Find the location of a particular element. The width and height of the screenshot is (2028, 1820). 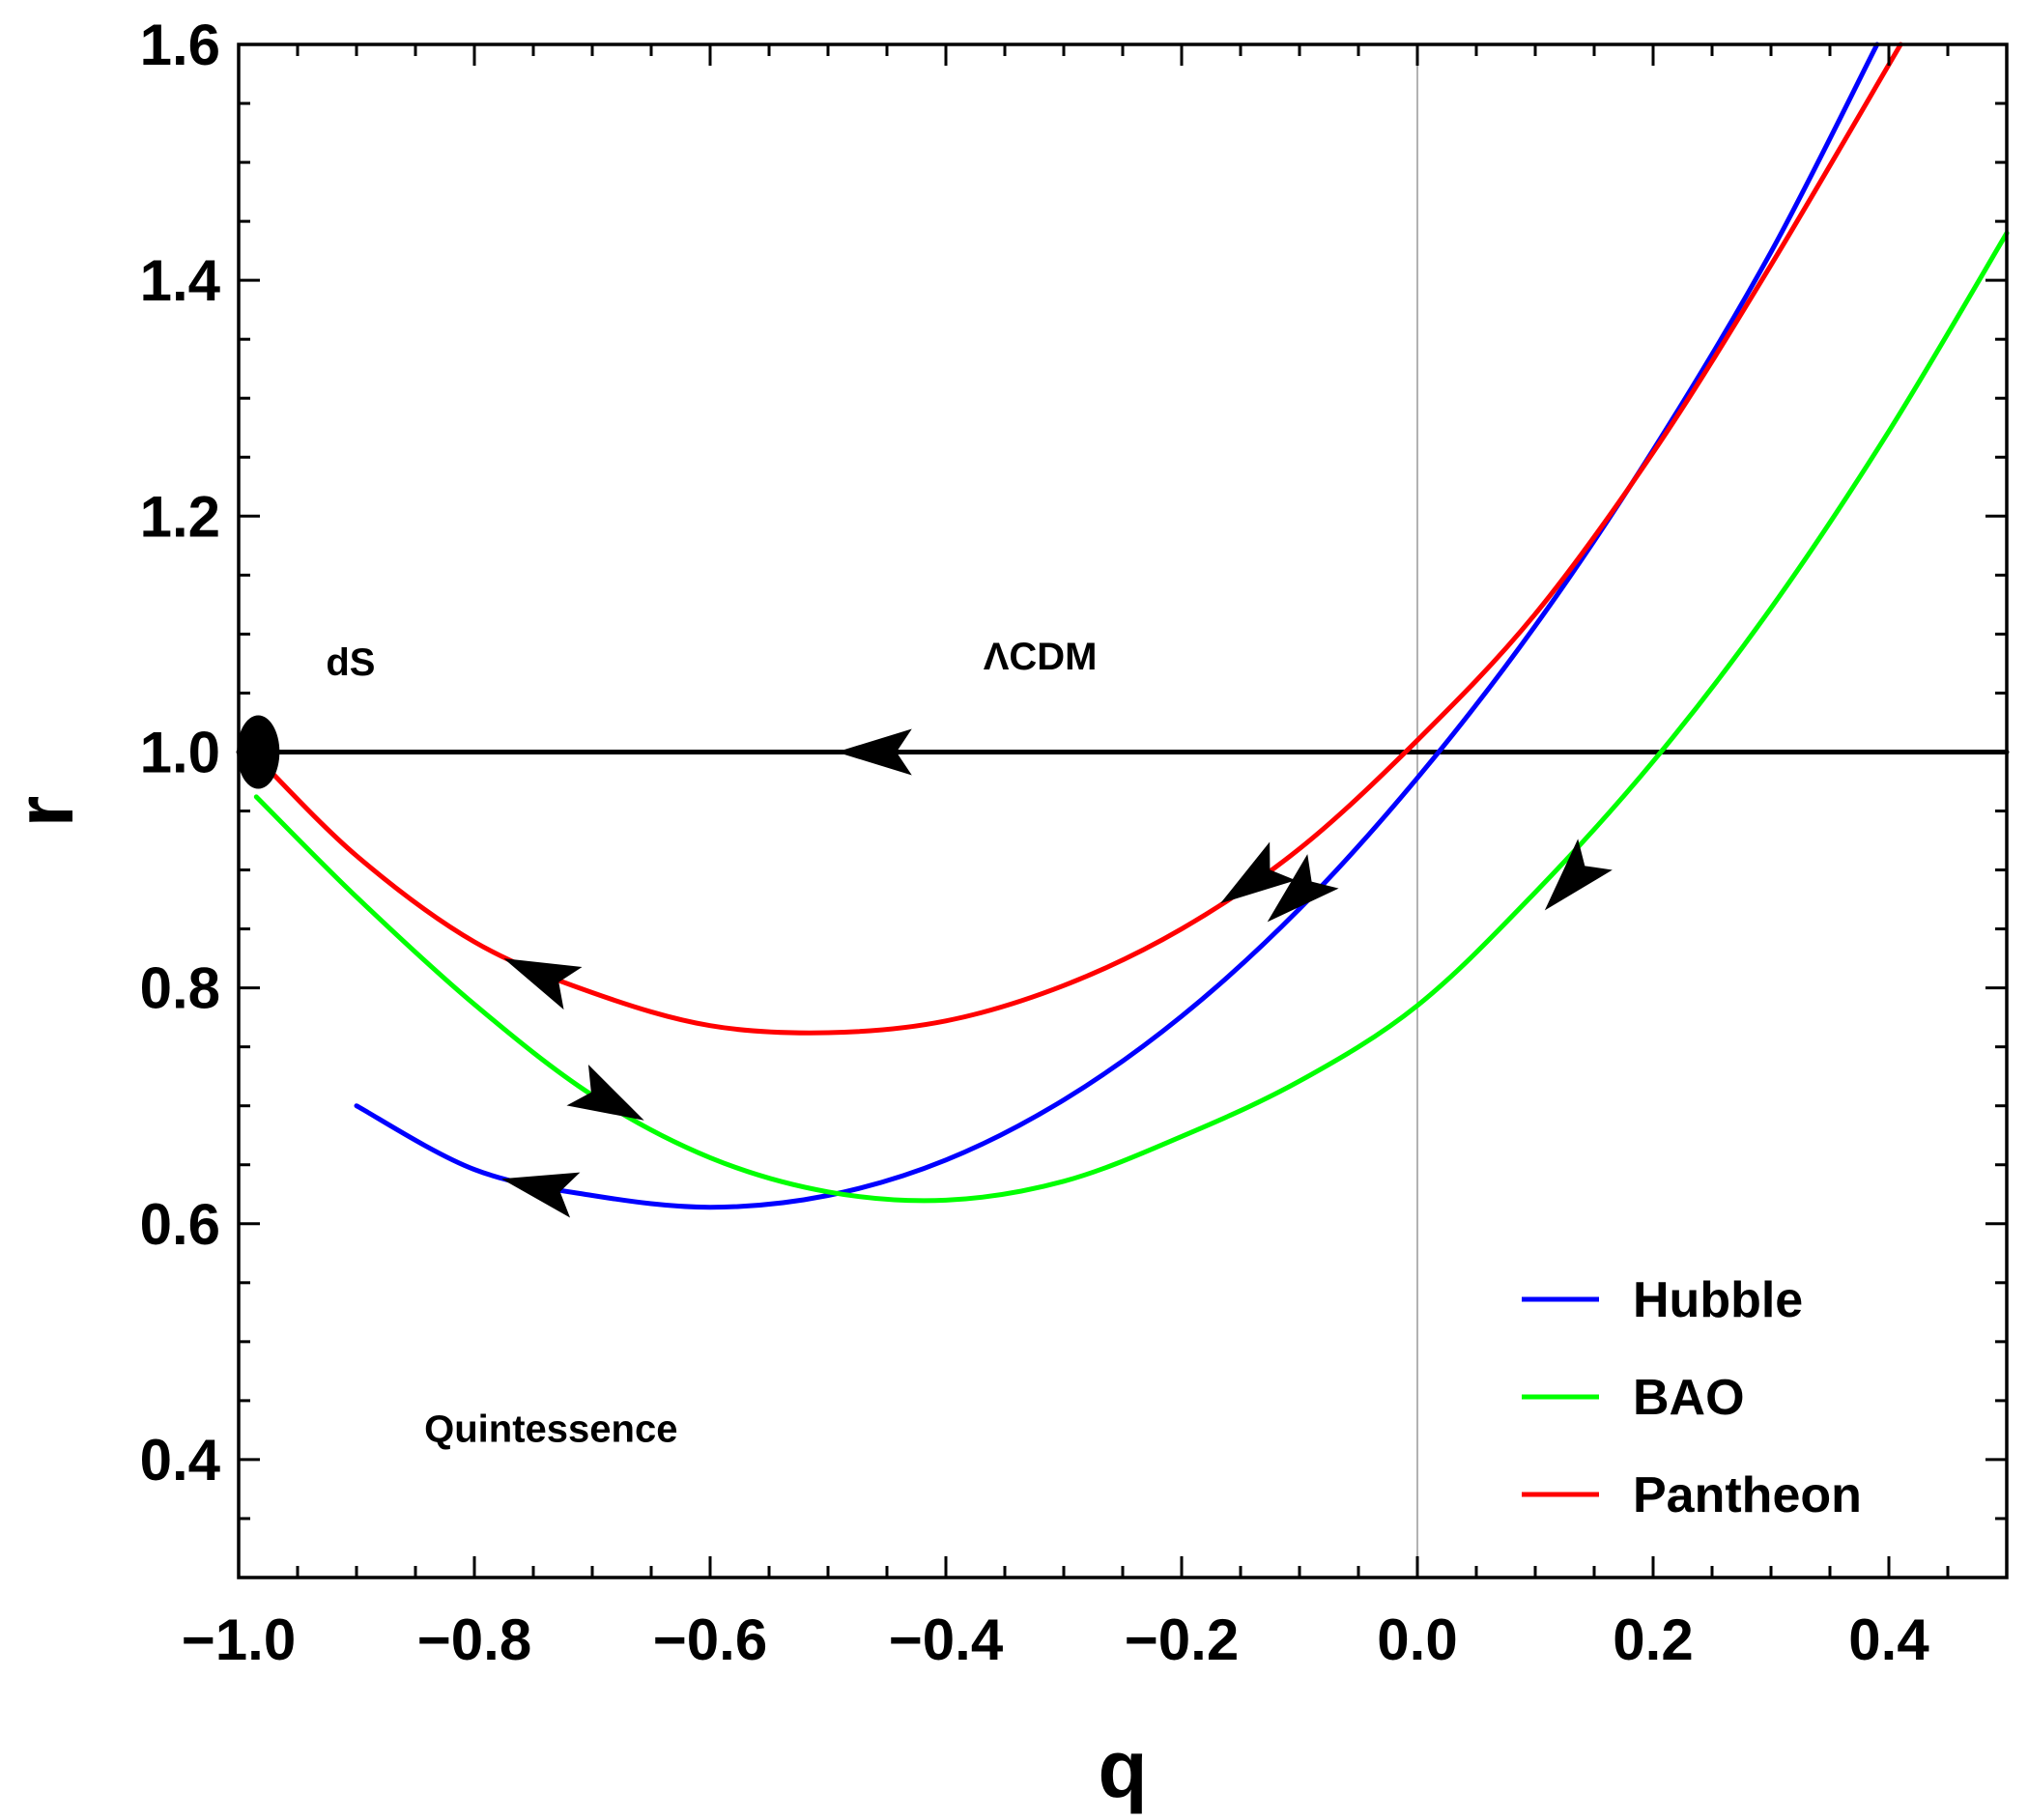

x-tick-label: −1.0 is located at coordinates (239, 1639).